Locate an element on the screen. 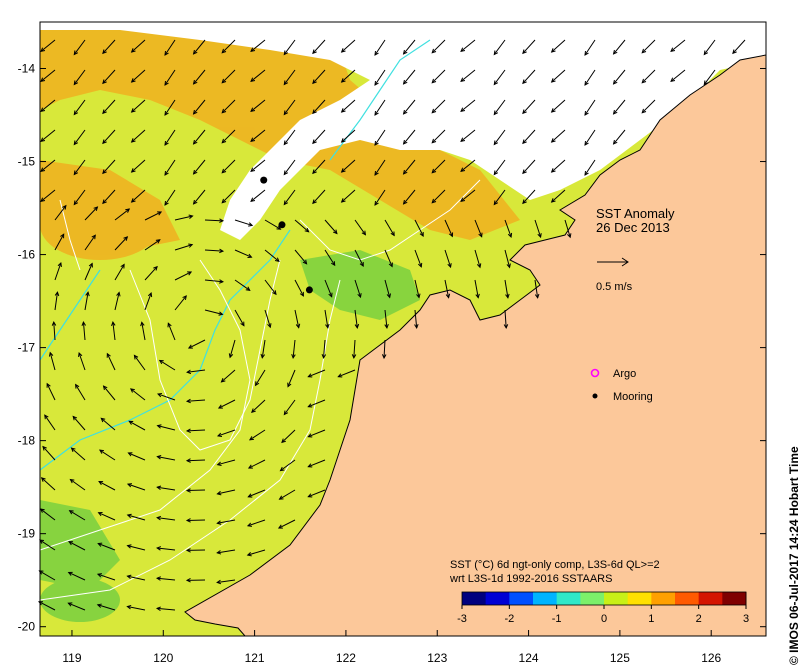 The width and height of the screenshot is (809, 672). x-tick-label: 123 is located at coordinates (437, 658).